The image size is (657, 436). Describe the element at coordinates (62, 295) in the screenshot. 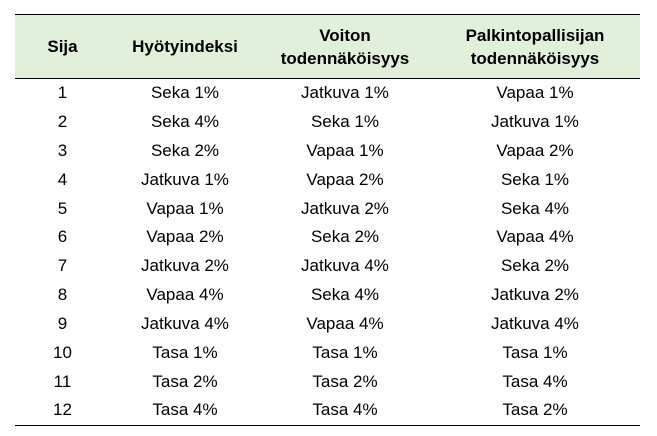

I see `cell-rank: 8` at that location.